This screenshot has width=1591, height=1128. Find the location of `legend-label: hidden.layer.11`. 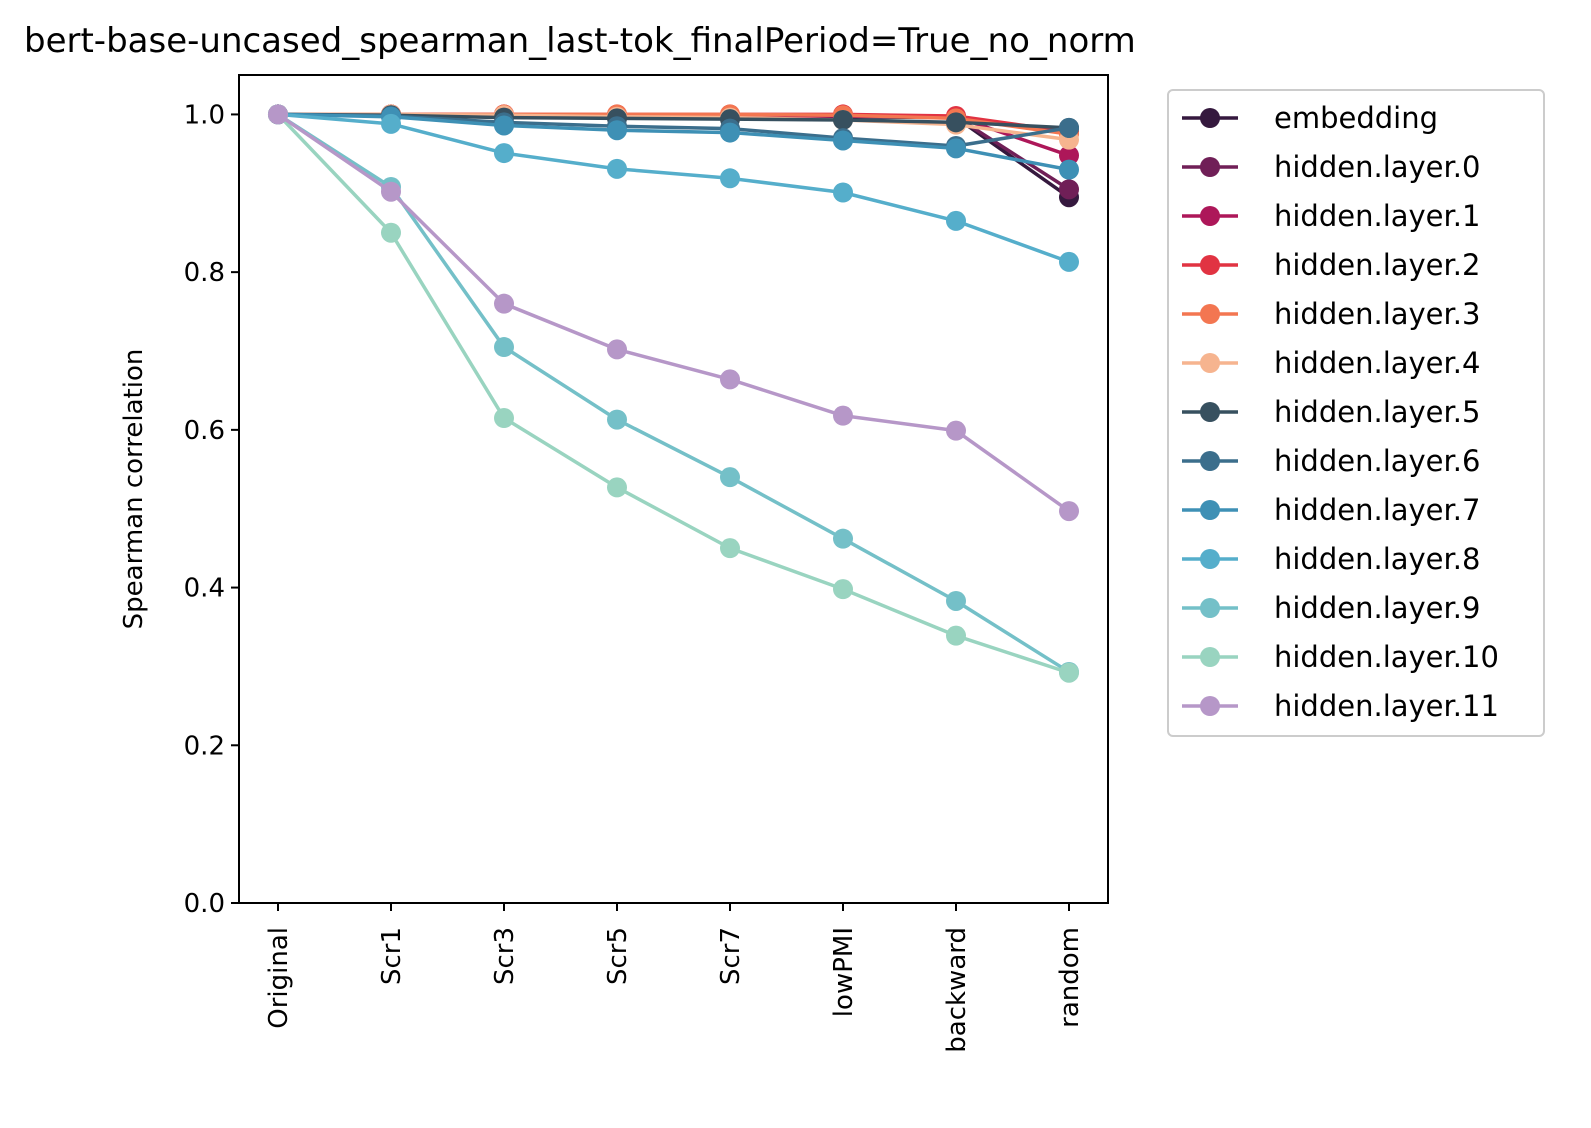

legend-label: hidden.layer.11 is located at coordinates (1386, 706).